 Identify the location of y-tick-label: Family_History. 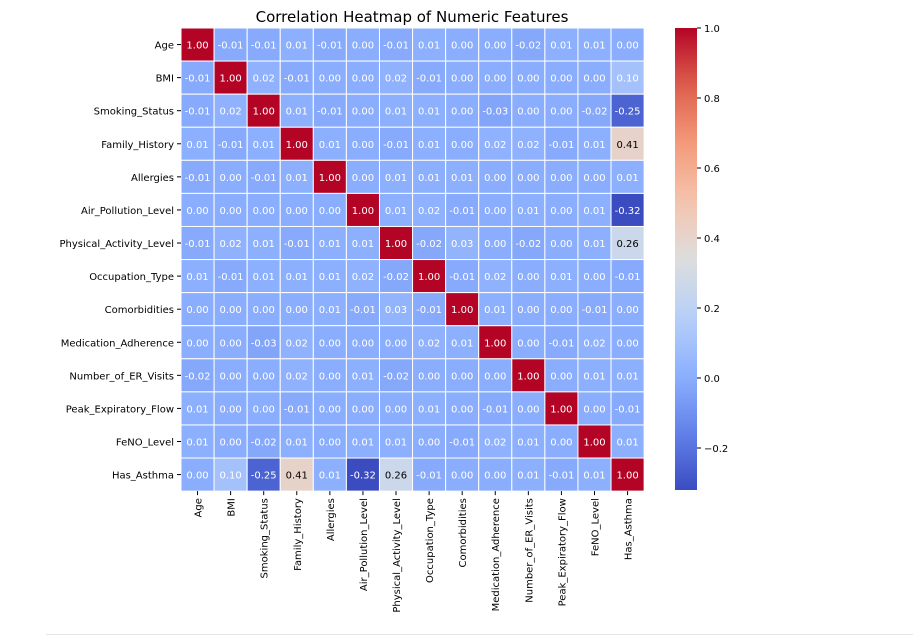
(137, 145).